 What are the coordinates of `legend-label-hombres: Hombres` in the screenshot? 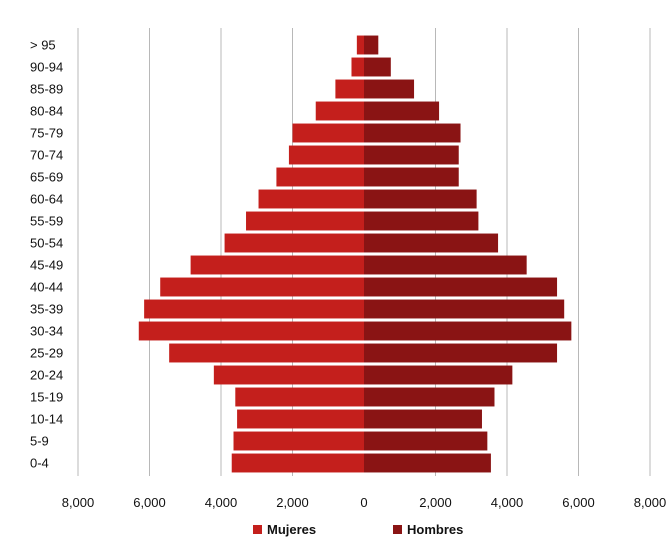 It's located at (435, 529).